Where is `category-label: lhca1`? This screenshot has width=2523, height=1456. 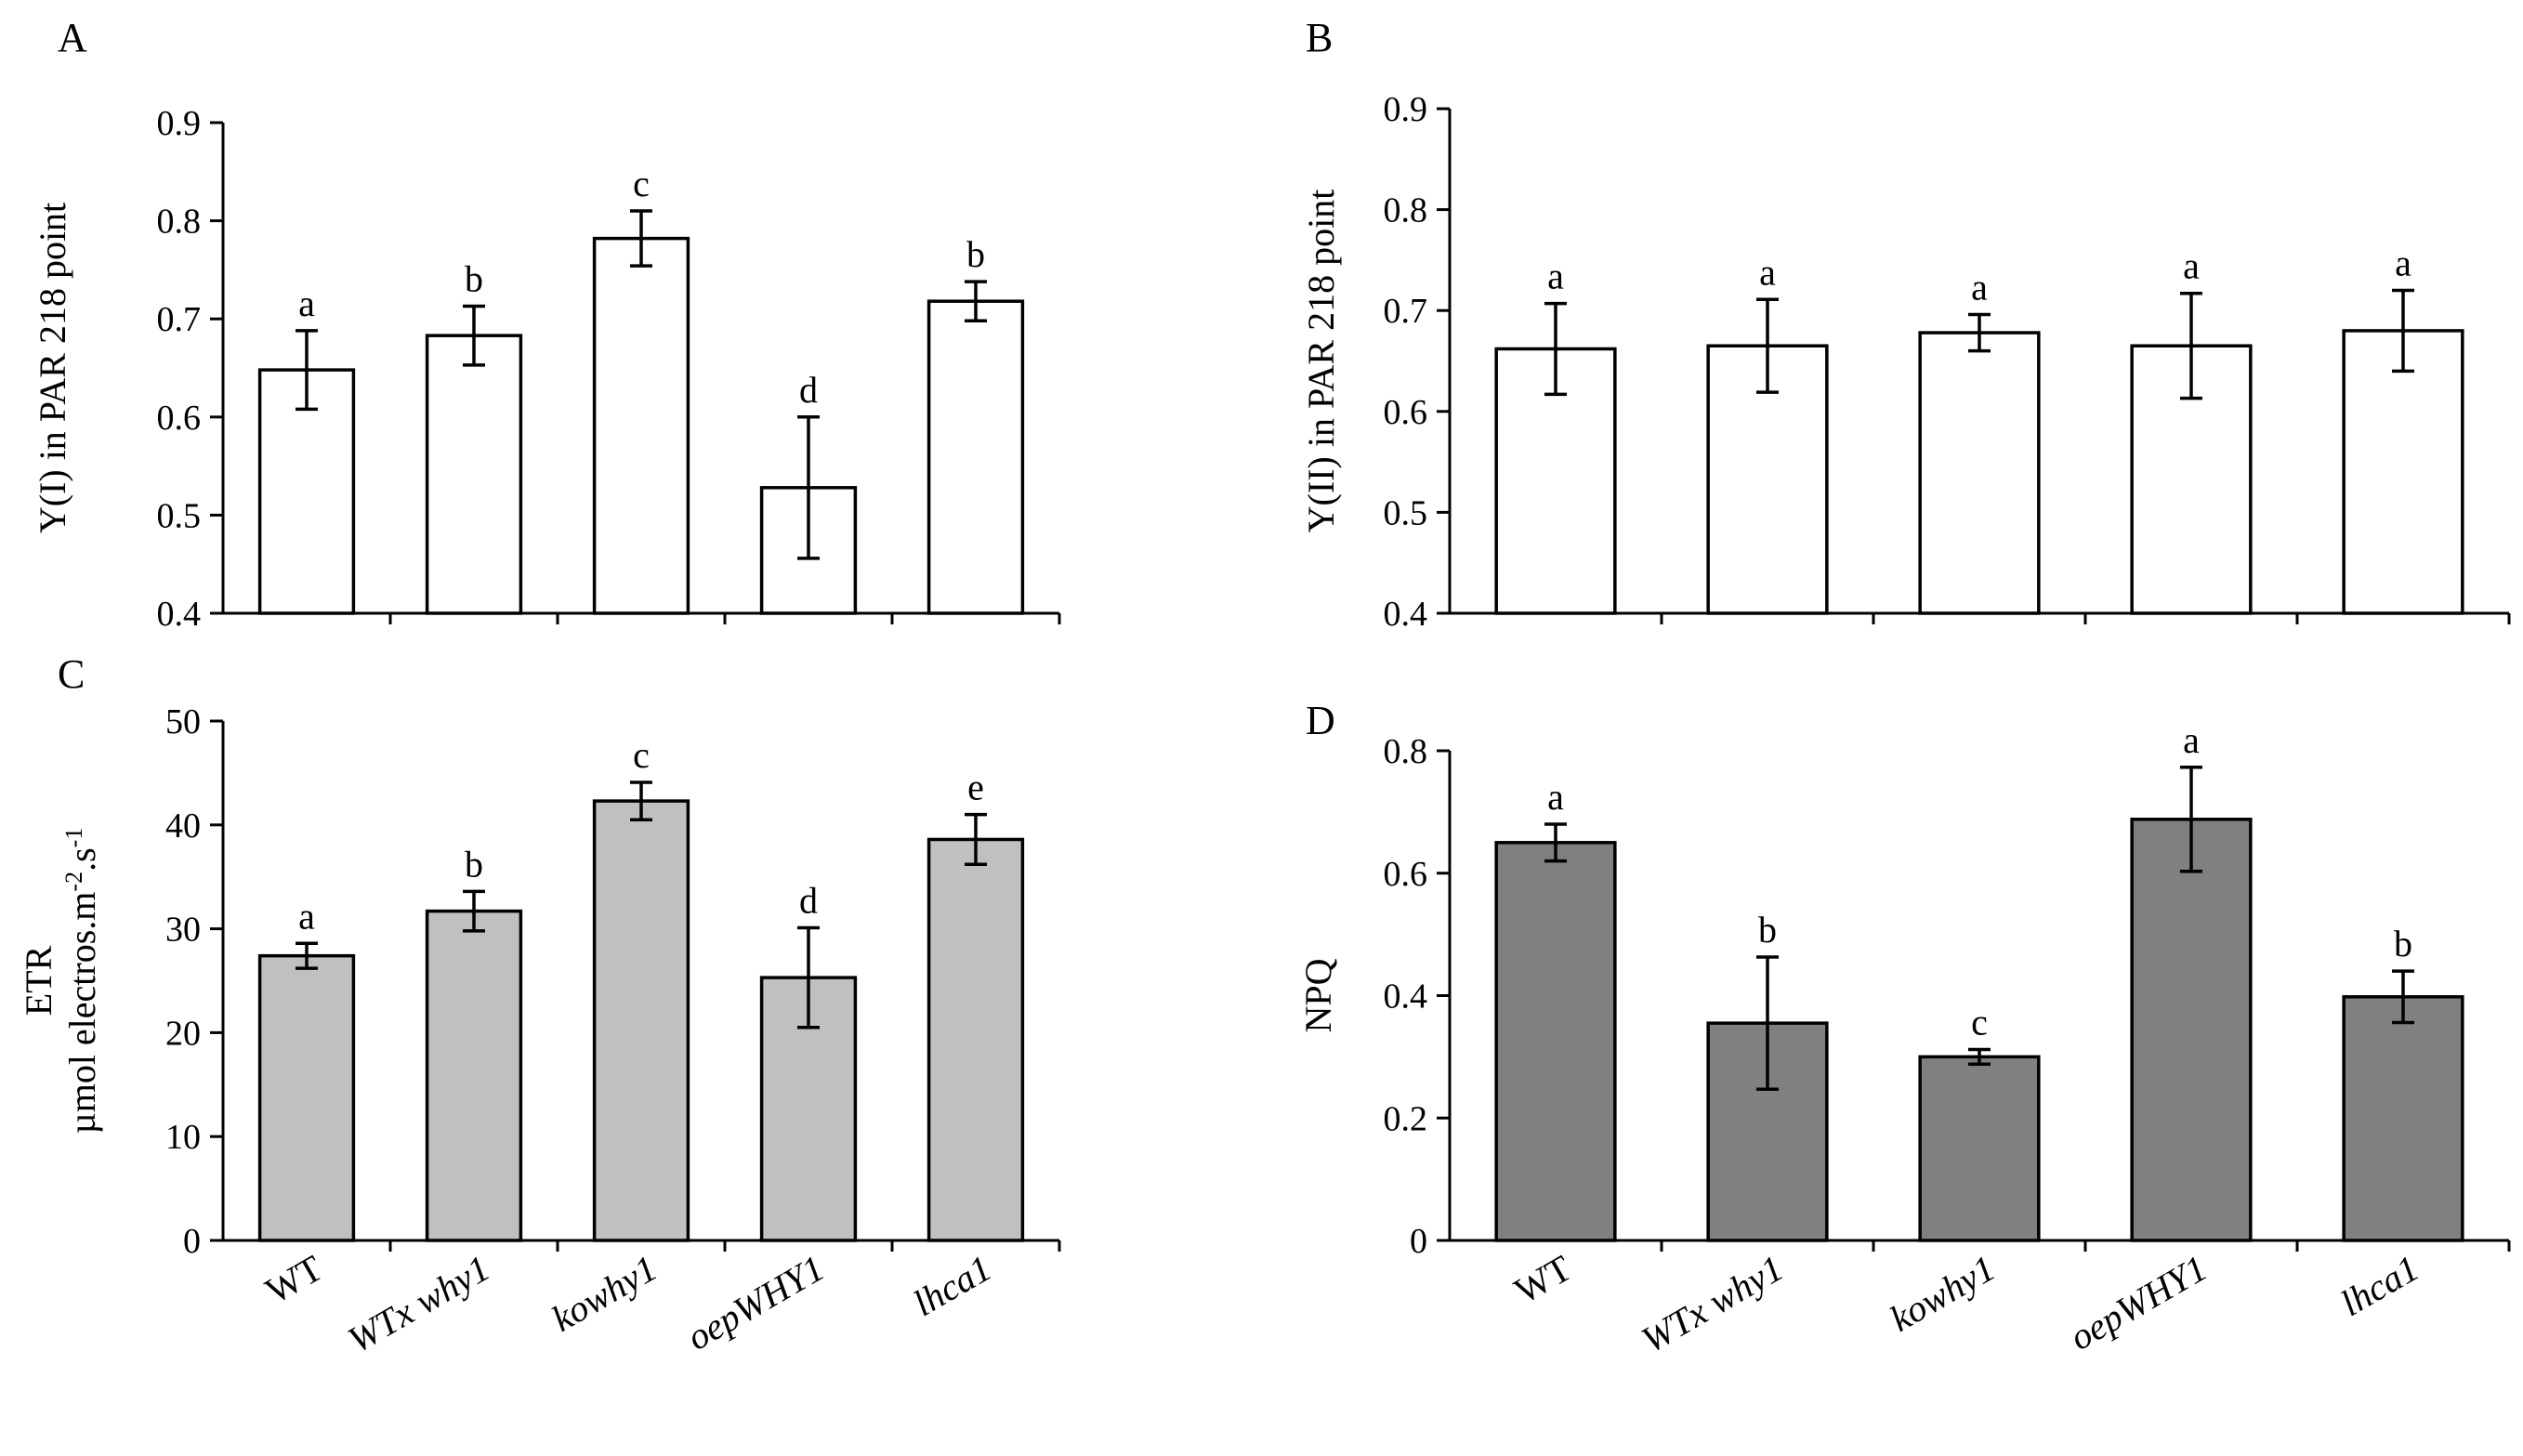 category-label: lhca1 is located at coordinates (952, 1285).